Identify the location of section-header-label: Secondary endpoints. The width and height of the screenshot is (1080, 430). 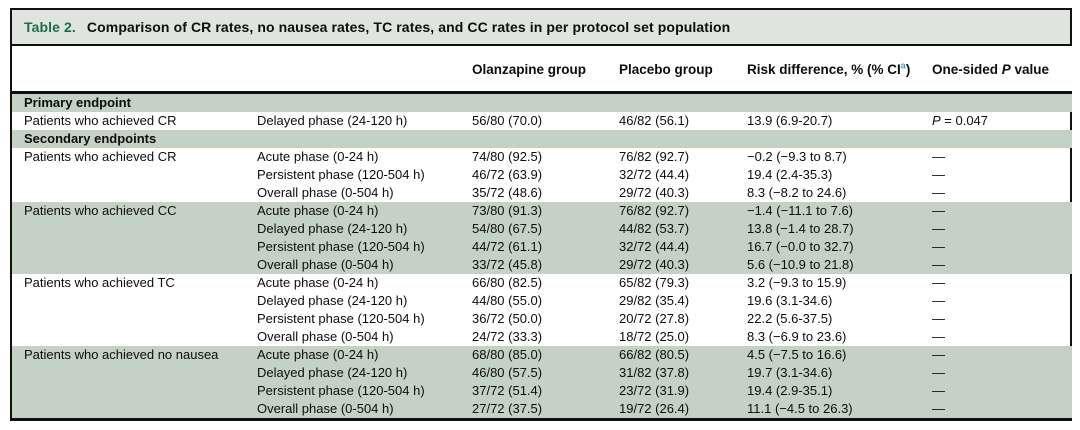
(542, 139).